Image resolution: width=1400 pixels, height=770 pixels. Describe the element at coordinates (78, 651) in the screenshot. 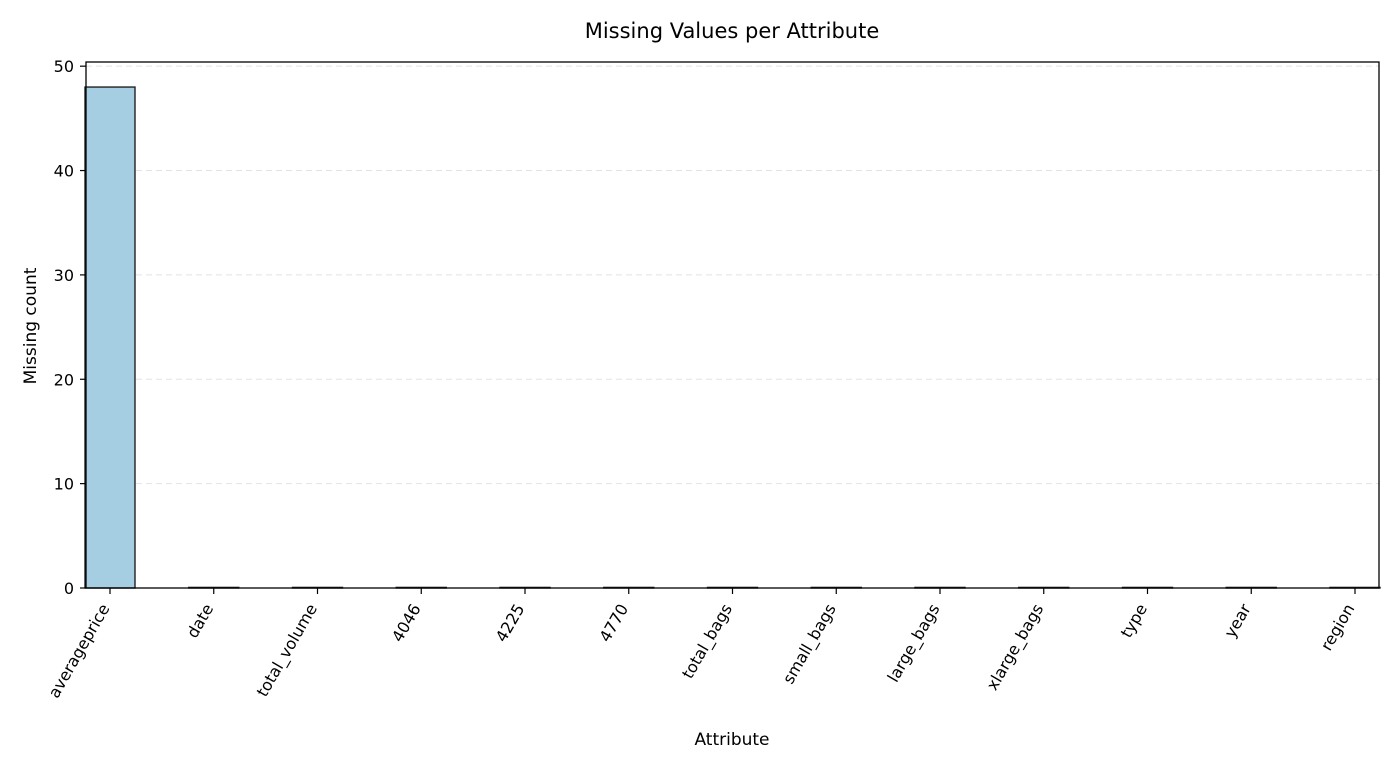

I see `x-tick-label-averageprice: averageprice` at that location.